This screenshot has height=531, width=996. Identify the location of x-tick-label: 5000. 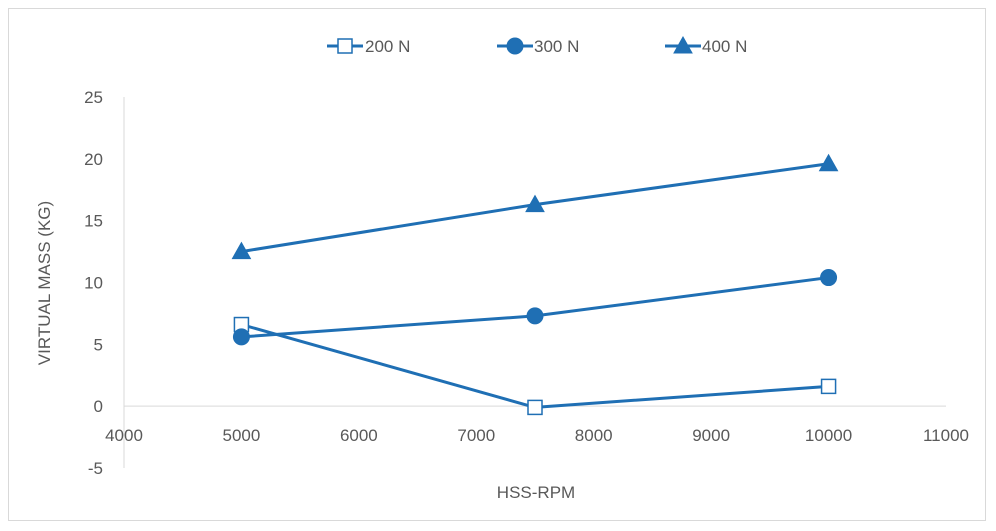
(242, 435).